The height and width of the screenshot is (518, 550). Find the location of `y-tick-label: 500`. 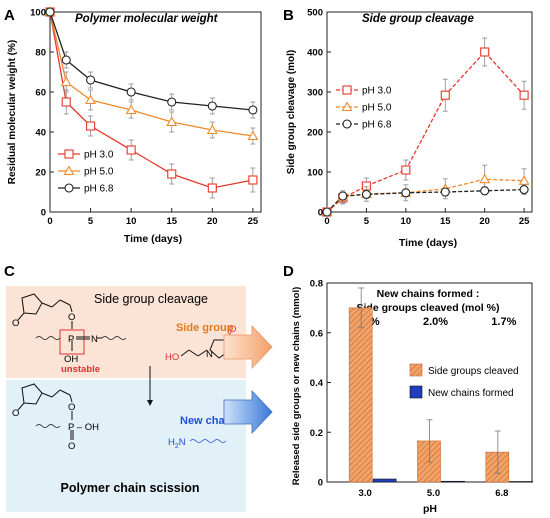

y-tick-label: 500 is located at coordinates (315, 13).